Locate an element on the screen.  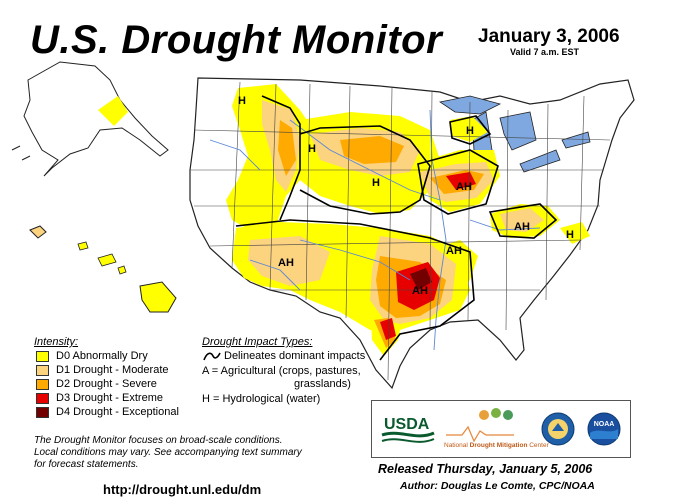
note-line: for forecast statements. is located at coordinates (86, 464).